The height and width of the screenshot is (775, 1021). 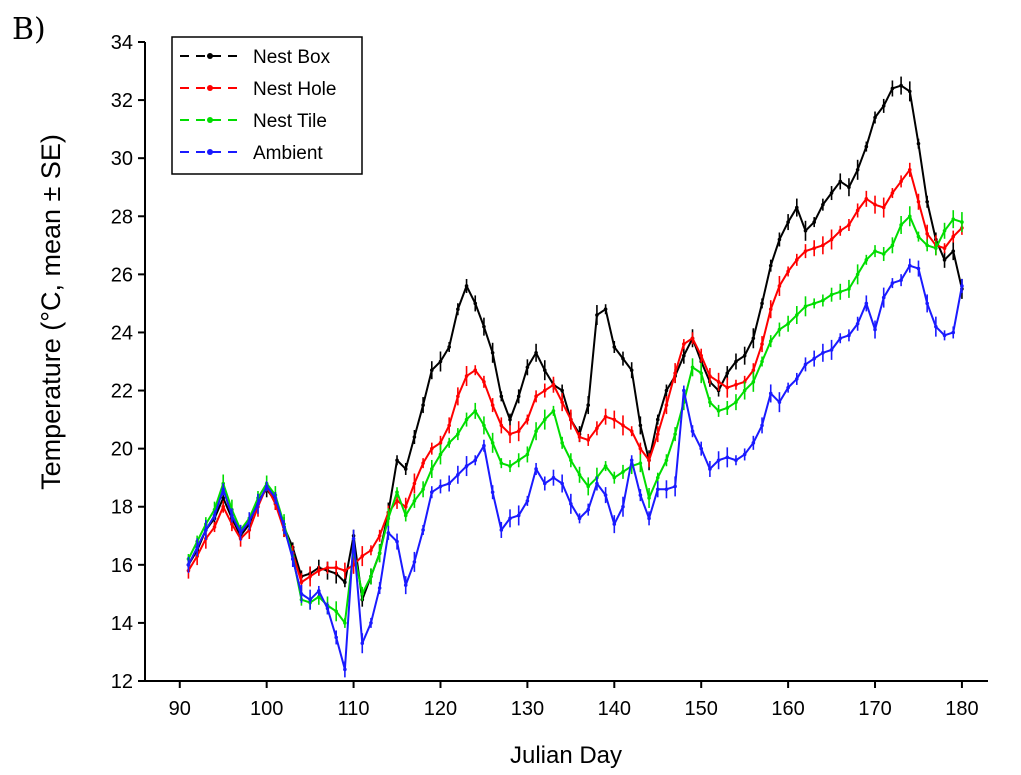 What do you see at coordinates (787, 709) in the screenshot?
I see `x-tick-label: 160` at bounding box center [787, 709].